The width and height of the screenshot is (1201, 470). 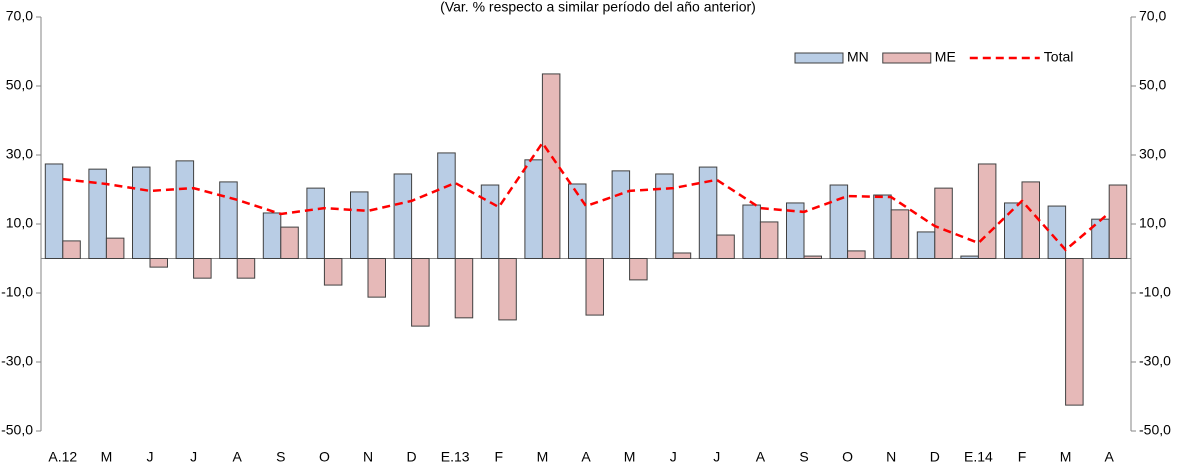 I want to click on x-tick-label: E.14, so click(x=978, y=457).